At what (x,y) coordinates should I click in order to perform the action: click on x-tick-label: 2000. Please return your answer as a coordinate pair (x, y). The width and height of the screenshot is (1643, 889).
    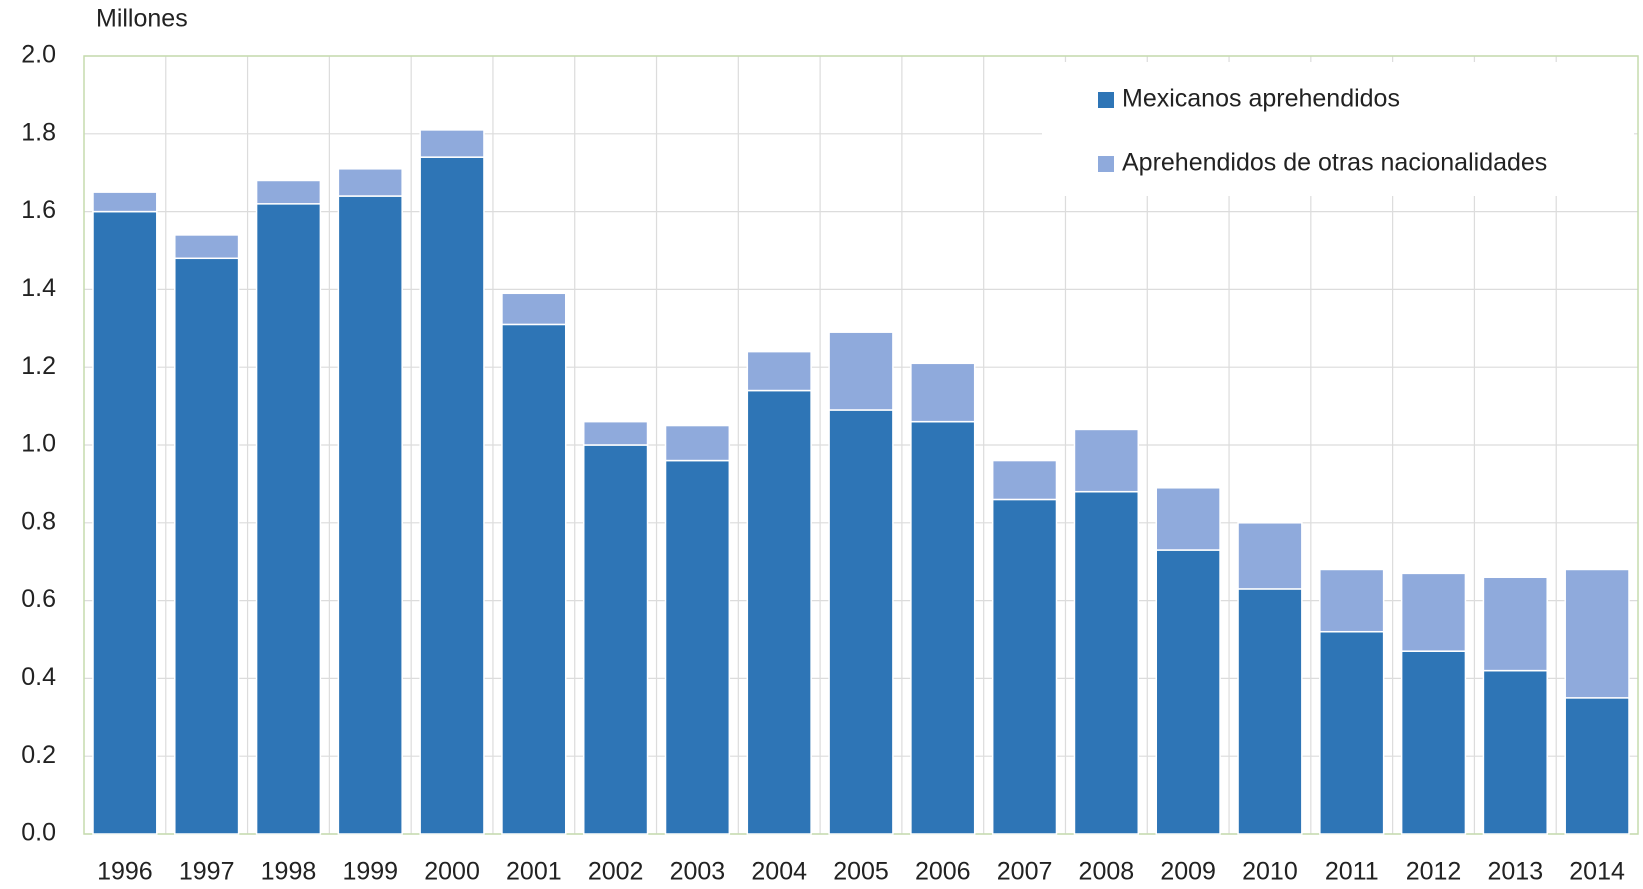
    Looking at the image, I should click on (452, 872).